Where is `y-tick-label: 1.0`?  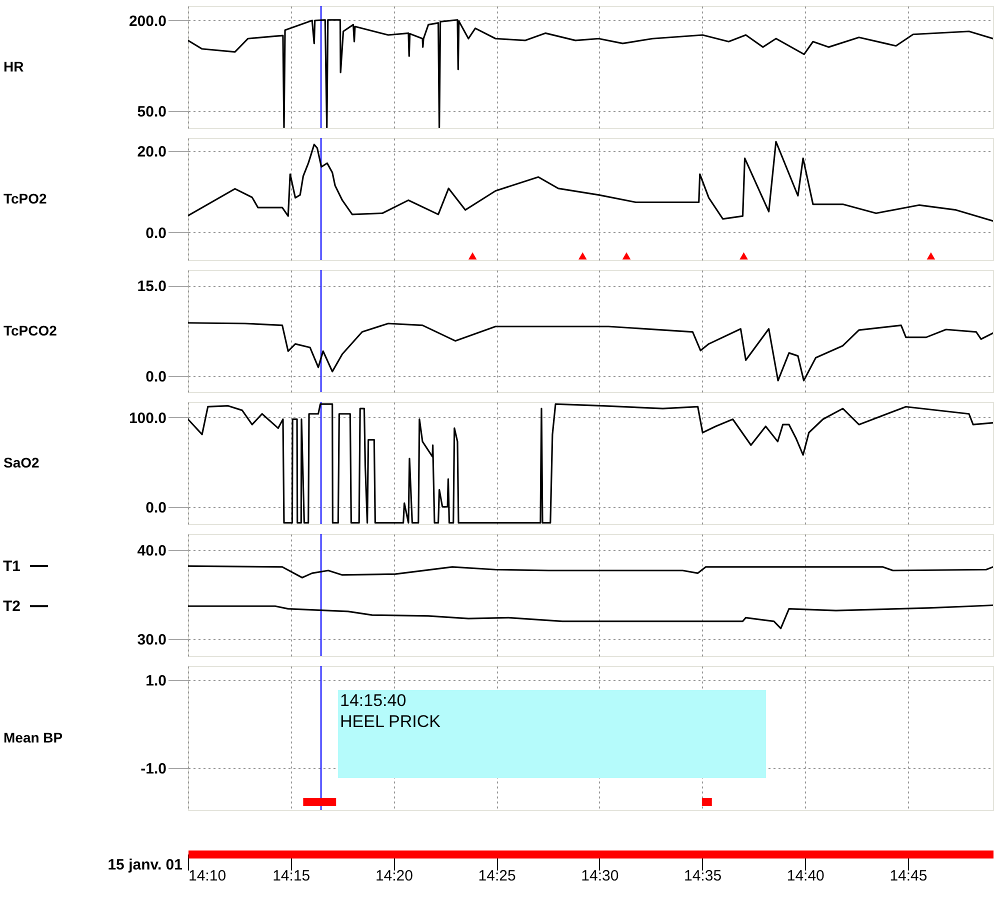 y-tick-label: 1.0 is located at coordinates (156, 681).